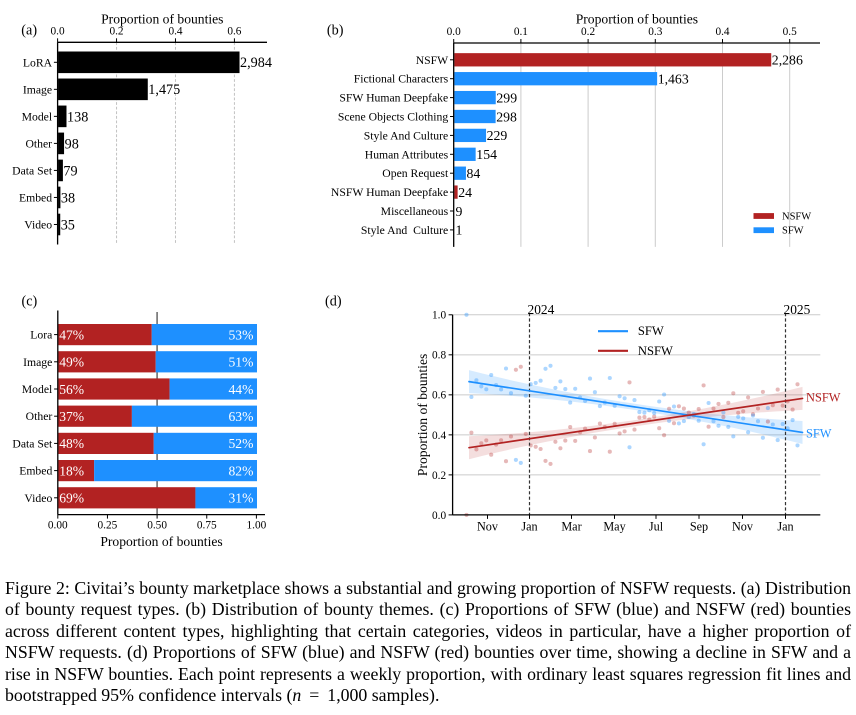  Describe the element at coordinates (790, 32) in the screenshot. I see `svg-text: 0.5` at that location.